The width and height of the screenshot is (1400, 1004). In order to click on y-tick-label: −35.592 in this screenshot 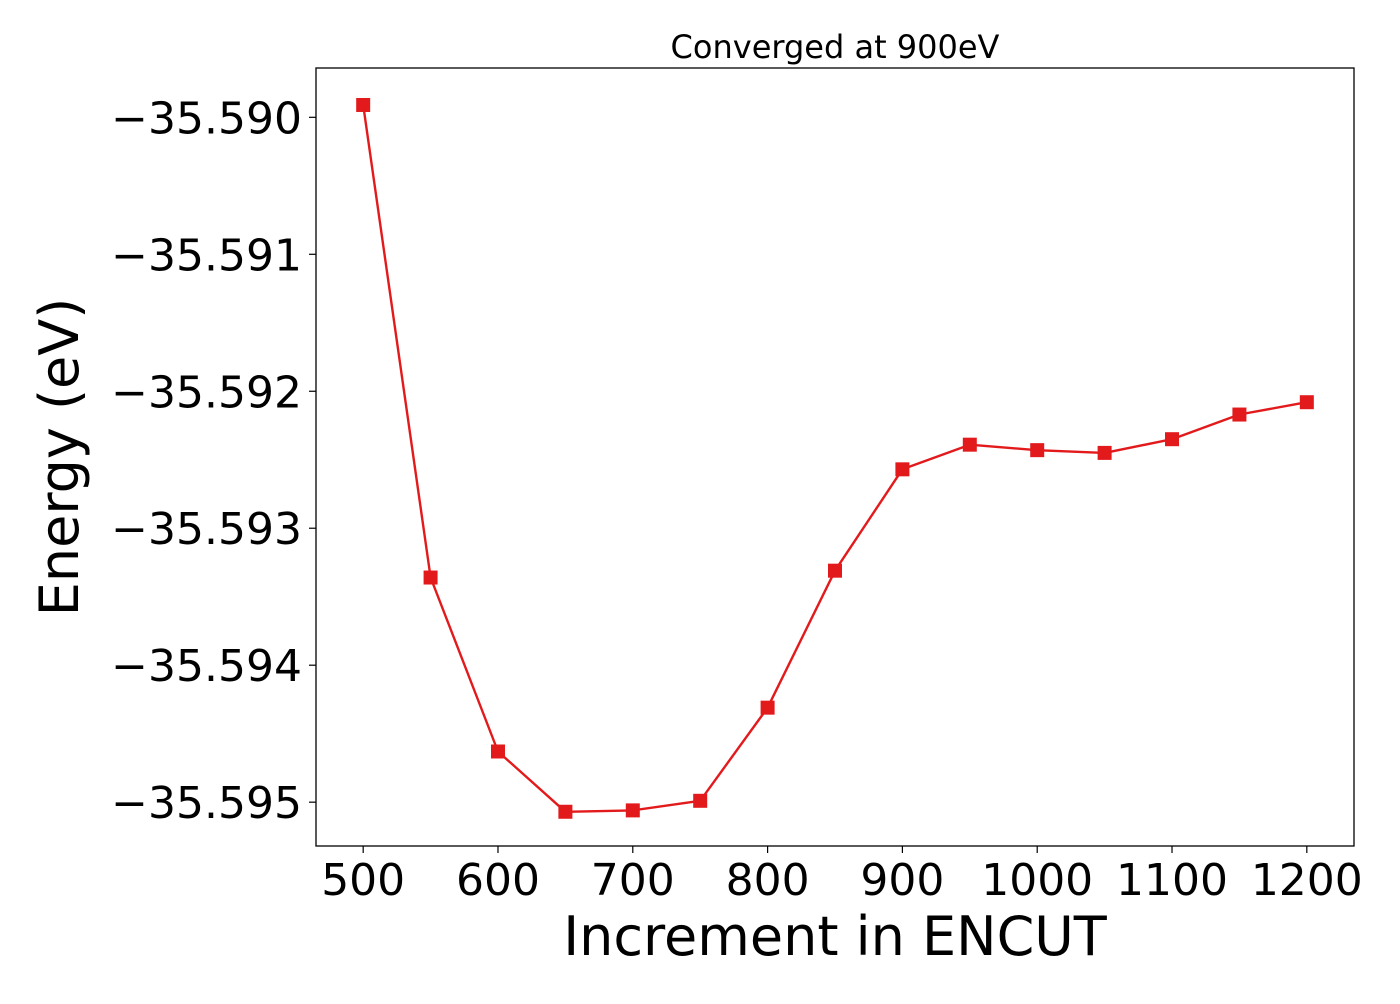, I will do `click(206, 392)`.